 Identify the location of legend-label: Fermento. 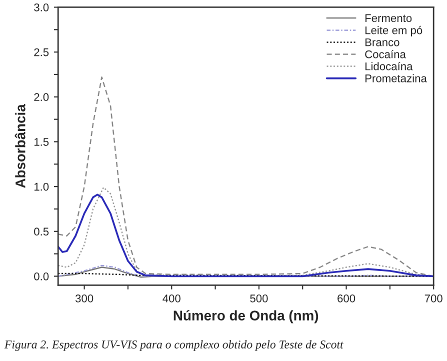
(388, 18).